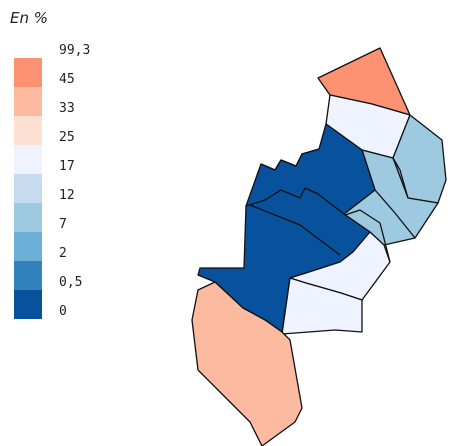 The height and width of the screenshot is (446, 452). What do you see at coordinates (67, 137) in the screenshot?
I see `legend-label: 25` at bounding box center [67, 137].